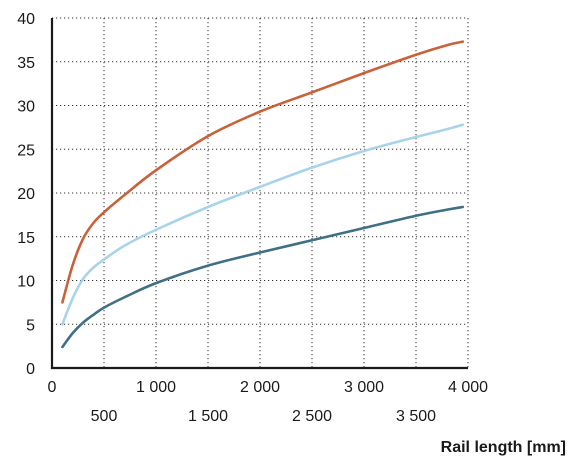 The width and height of the screenshot is (575, 462). Describe the element at coordinates (26, 150) in the screenshot. I see `y-tick-label: 25` at that location.